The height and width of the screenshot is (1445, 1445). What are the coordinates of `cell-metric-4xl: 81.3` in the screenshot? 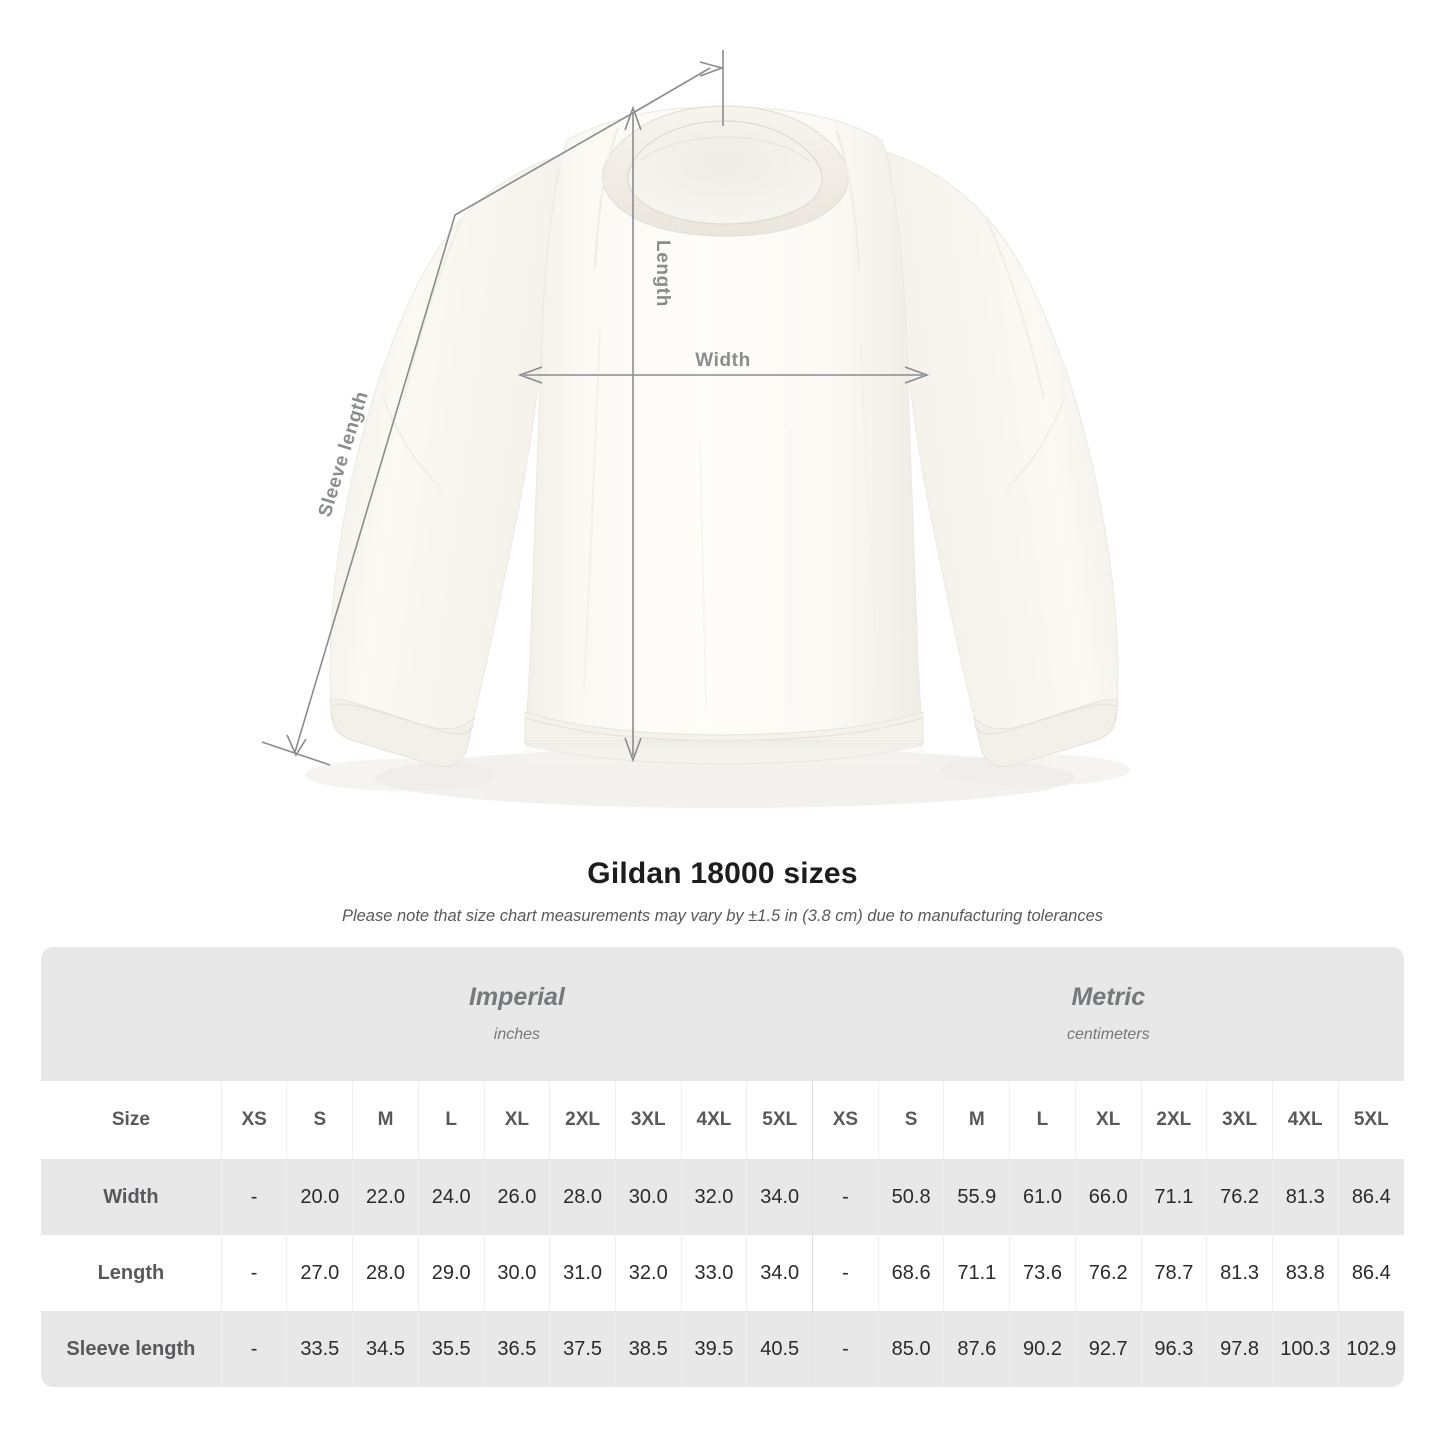 It's located at (1305, 1197).